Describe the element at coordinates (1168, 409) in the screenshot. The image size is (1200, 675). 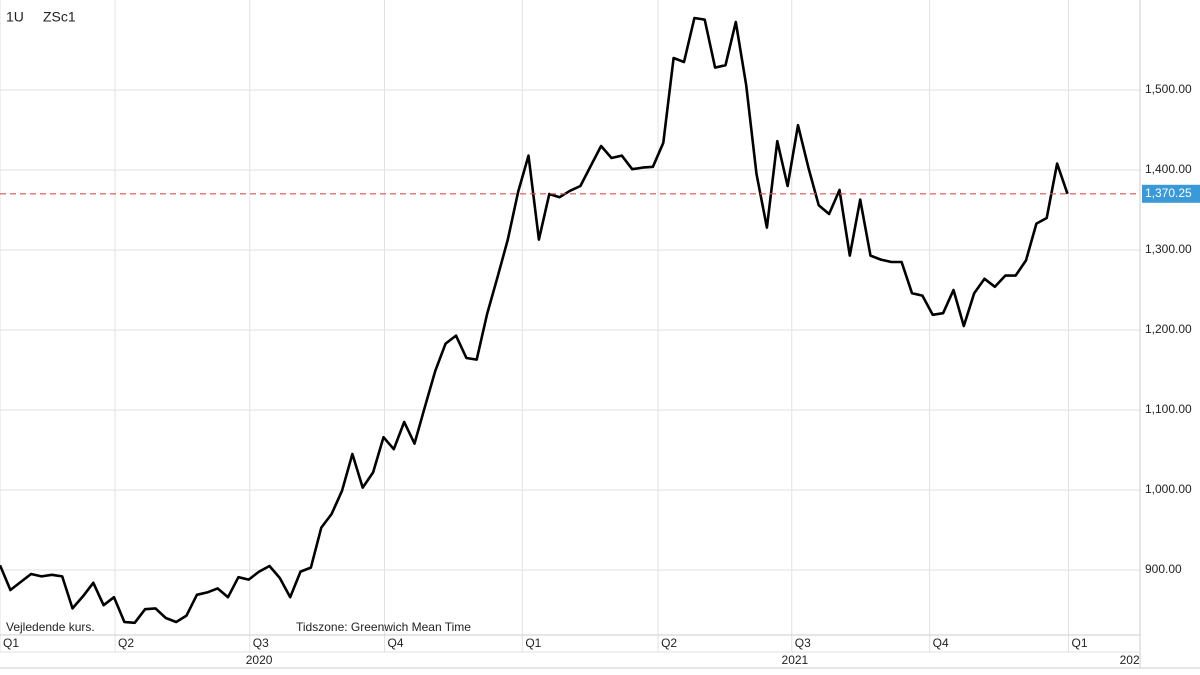
I see `y-tick-label: 1,100.00` at that location.